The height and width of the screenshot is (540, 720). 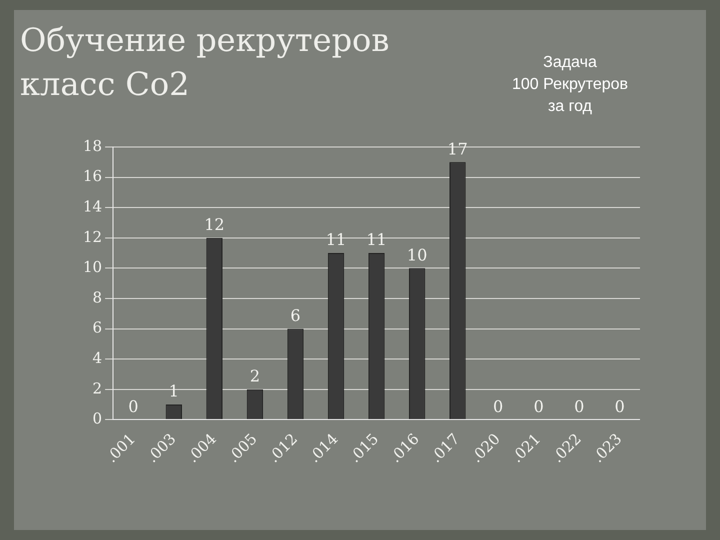 I want to click on y-tick-label: 14, so click(x=92, y=206).